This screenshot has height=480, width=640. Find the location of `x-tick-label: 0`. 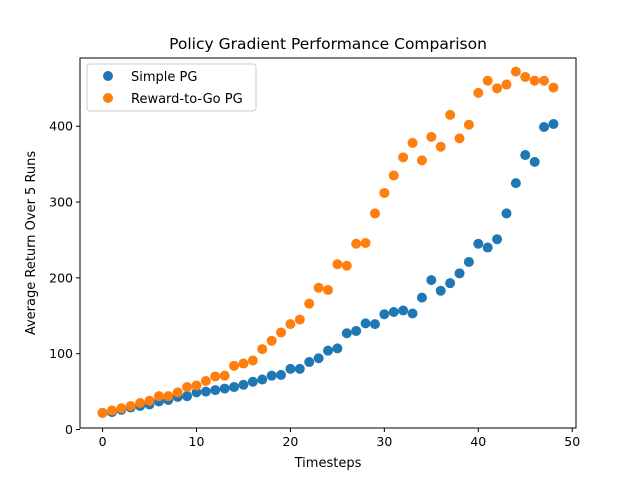

x-tick-label: 0 is located at coordinates (103, 441).